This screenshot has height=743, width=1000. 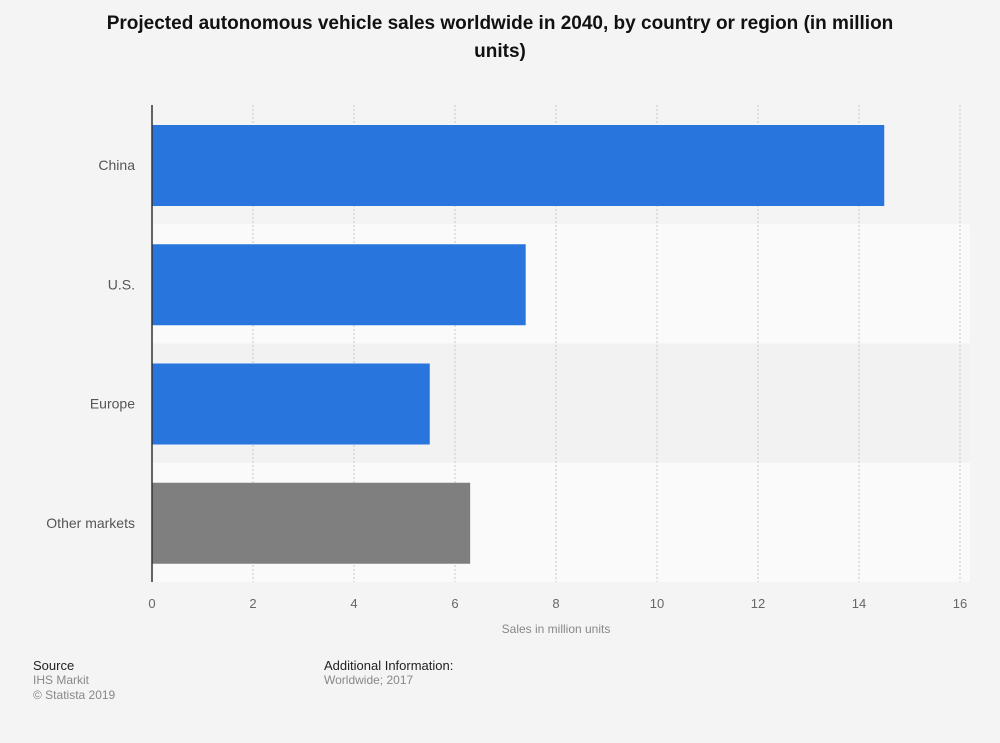 I want to click on x-tick-label: 0, so click(x=151, y=603).